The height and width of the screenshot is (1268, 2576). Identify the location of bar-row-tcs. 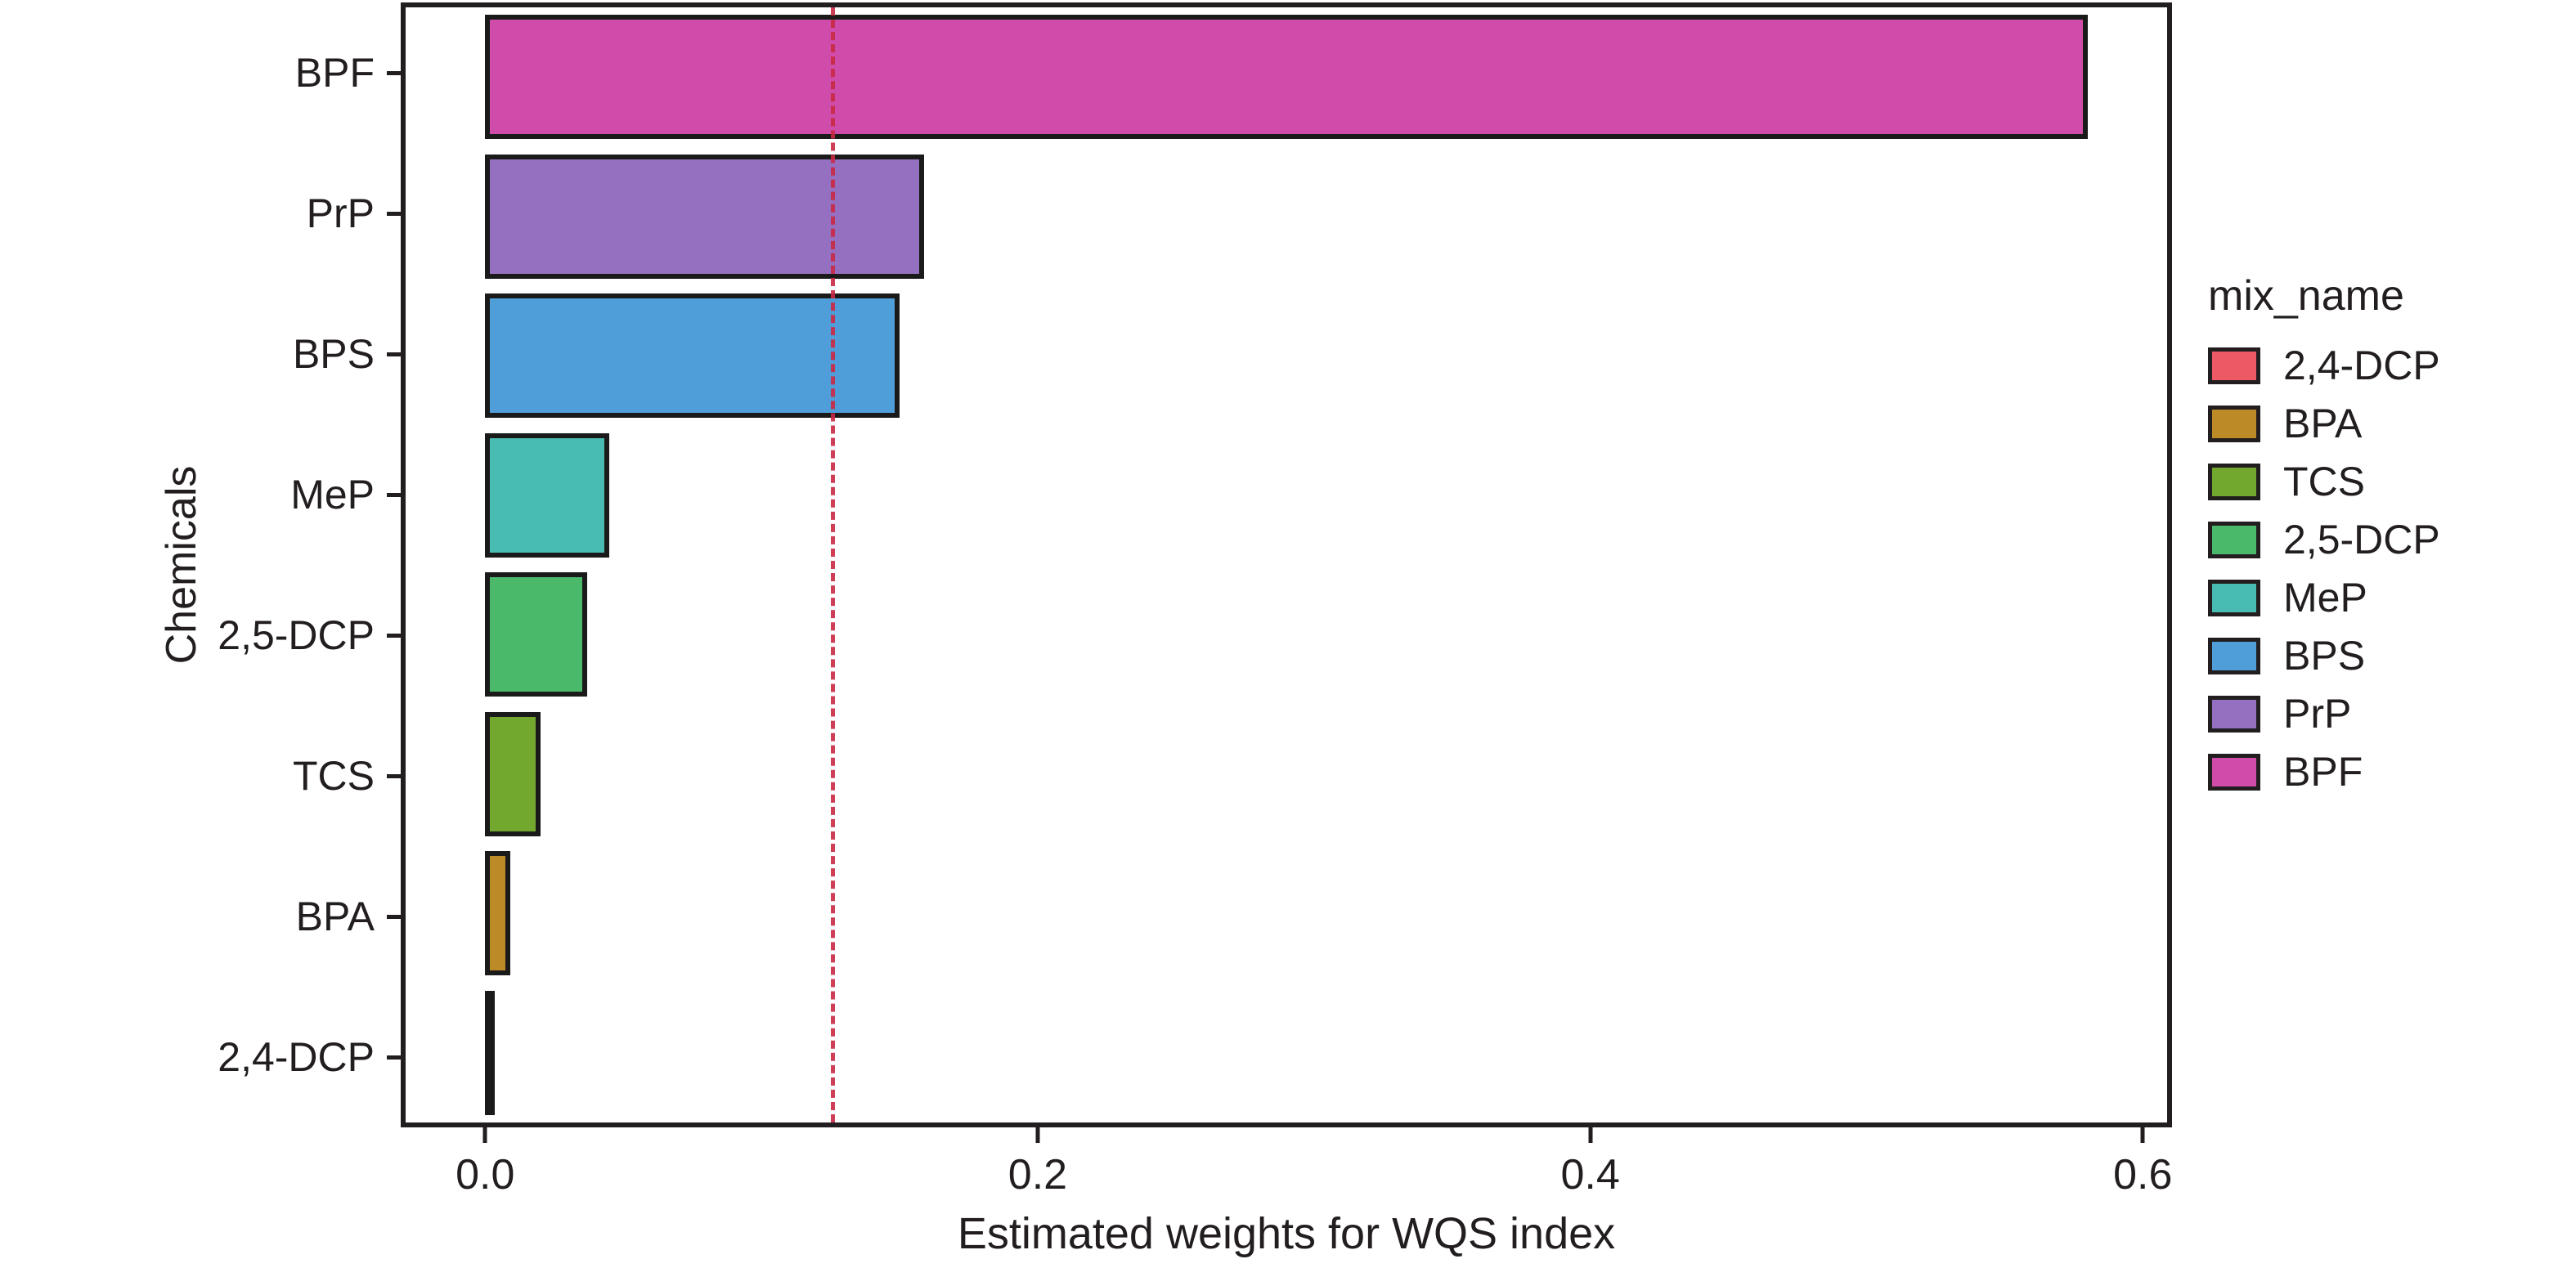
(1286, 775).